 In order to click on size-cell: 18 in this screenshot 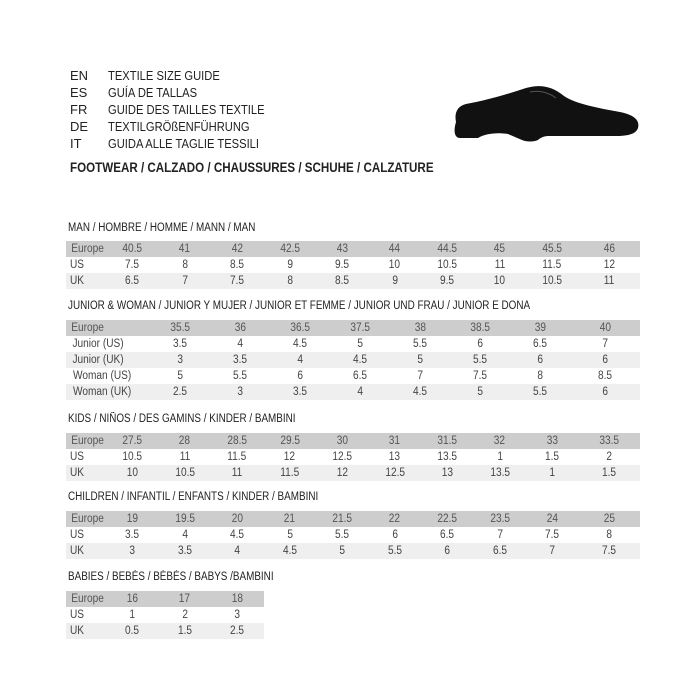, I will do `click(237, 599)`.